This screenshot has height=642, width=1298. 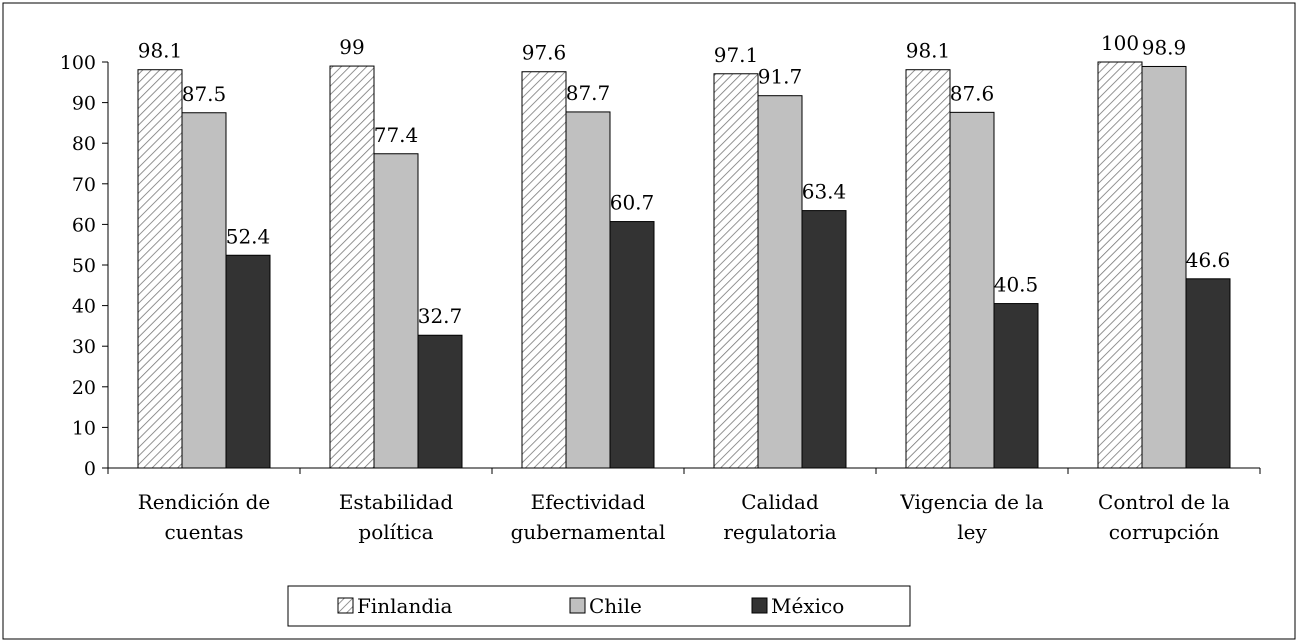 I want to click on data-label: 60.7, so click(x=632, y=203).